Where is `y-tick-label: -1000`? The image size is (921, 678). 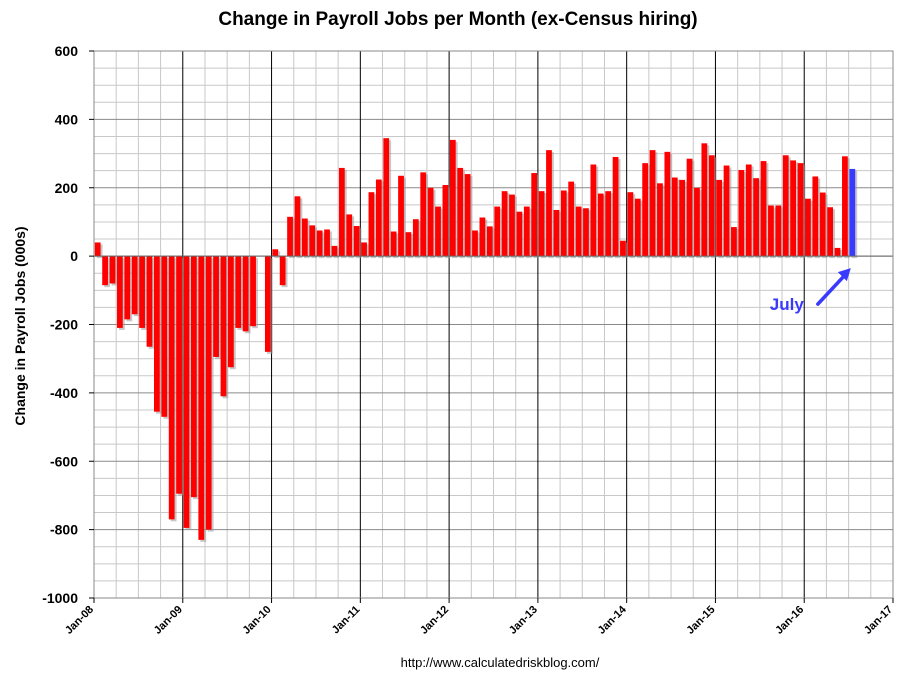
y-tick-label: -1000 is located at coordinates (60, 598).